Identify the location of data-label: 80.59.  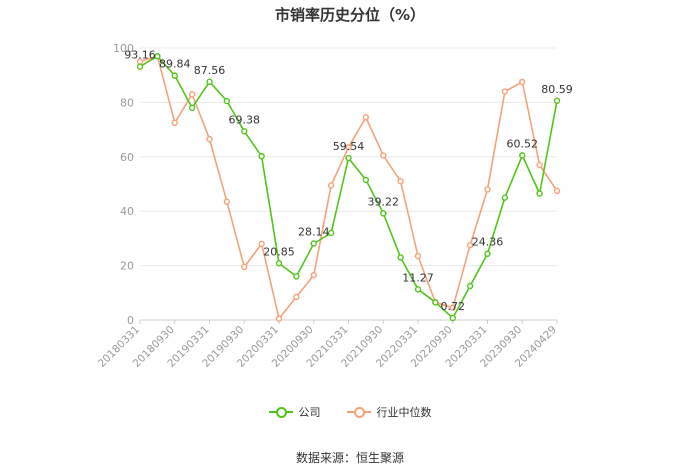
(557, 89).